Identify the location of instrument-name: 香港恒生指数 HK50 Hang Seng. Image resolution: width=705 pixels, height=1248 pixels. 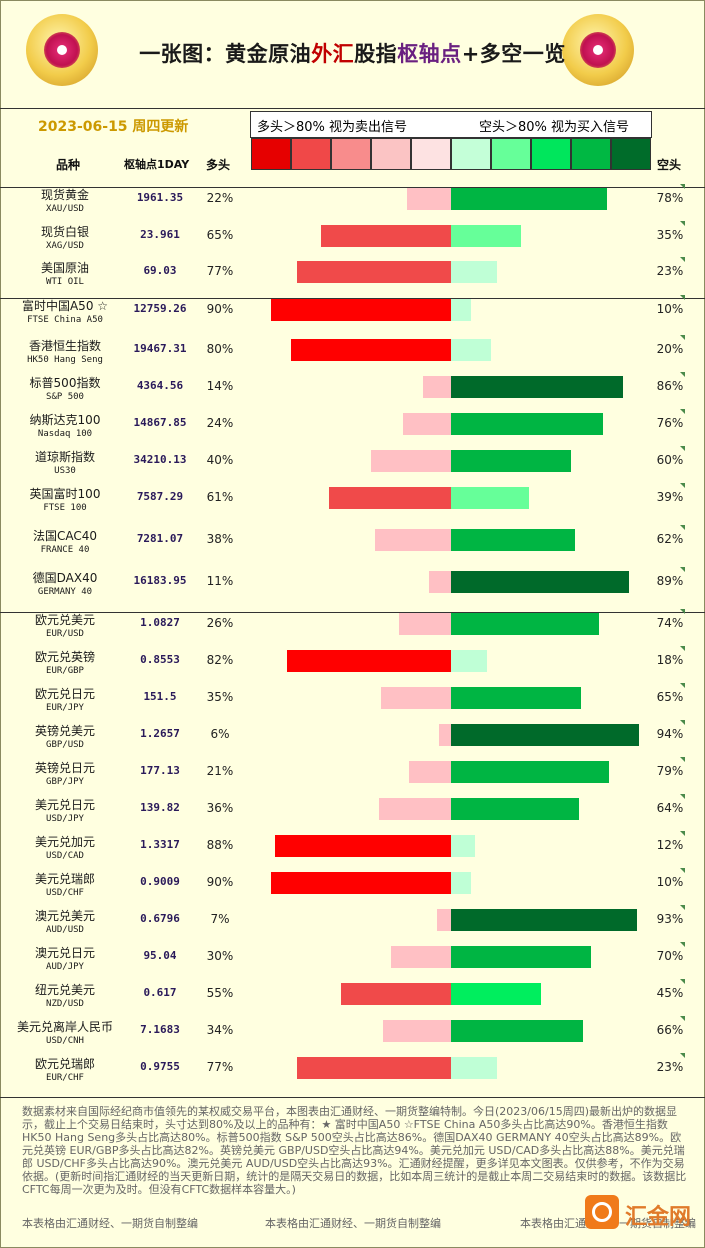
(65, 353).